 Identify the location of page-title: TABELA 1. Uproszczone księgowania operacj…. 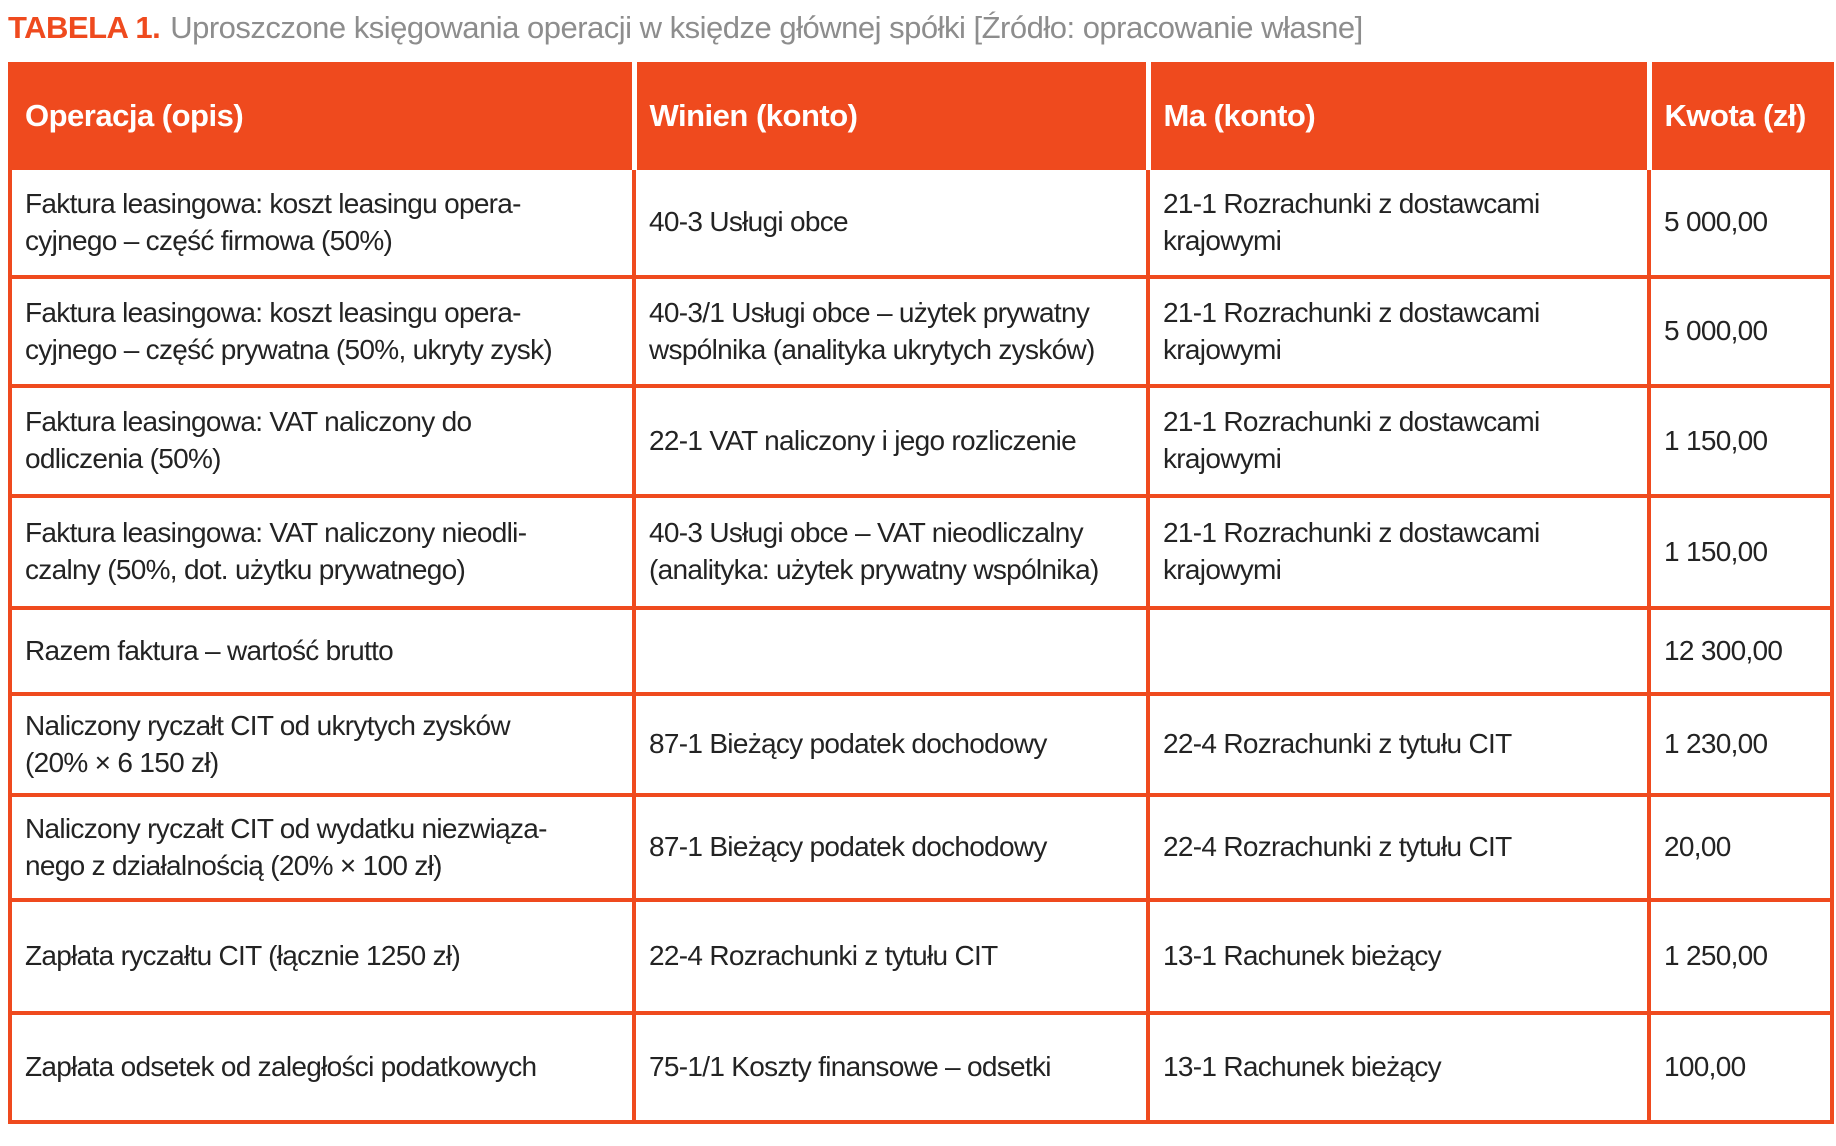
(922, 28).